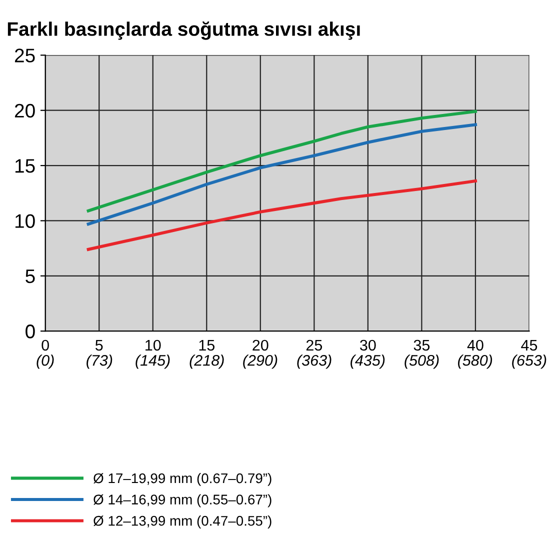 This screenshot has width=553, height=541. Describe the element at coordinates (24, 55) in the screenshot. I see `y-tick-label: 25` at that location.